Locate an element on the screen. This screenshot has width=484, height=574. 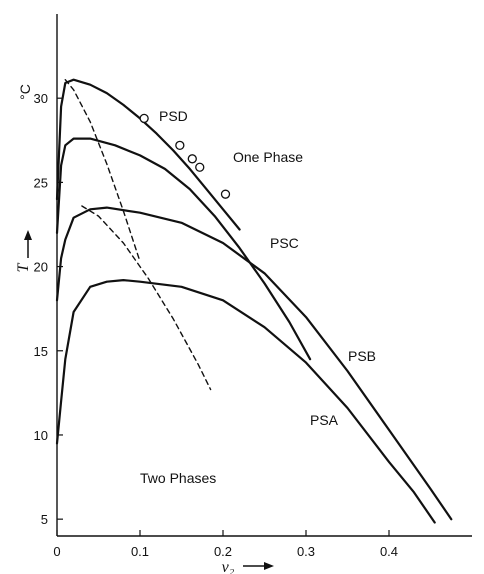
y-tick-label: 5 is located at coordinates (44, 519).